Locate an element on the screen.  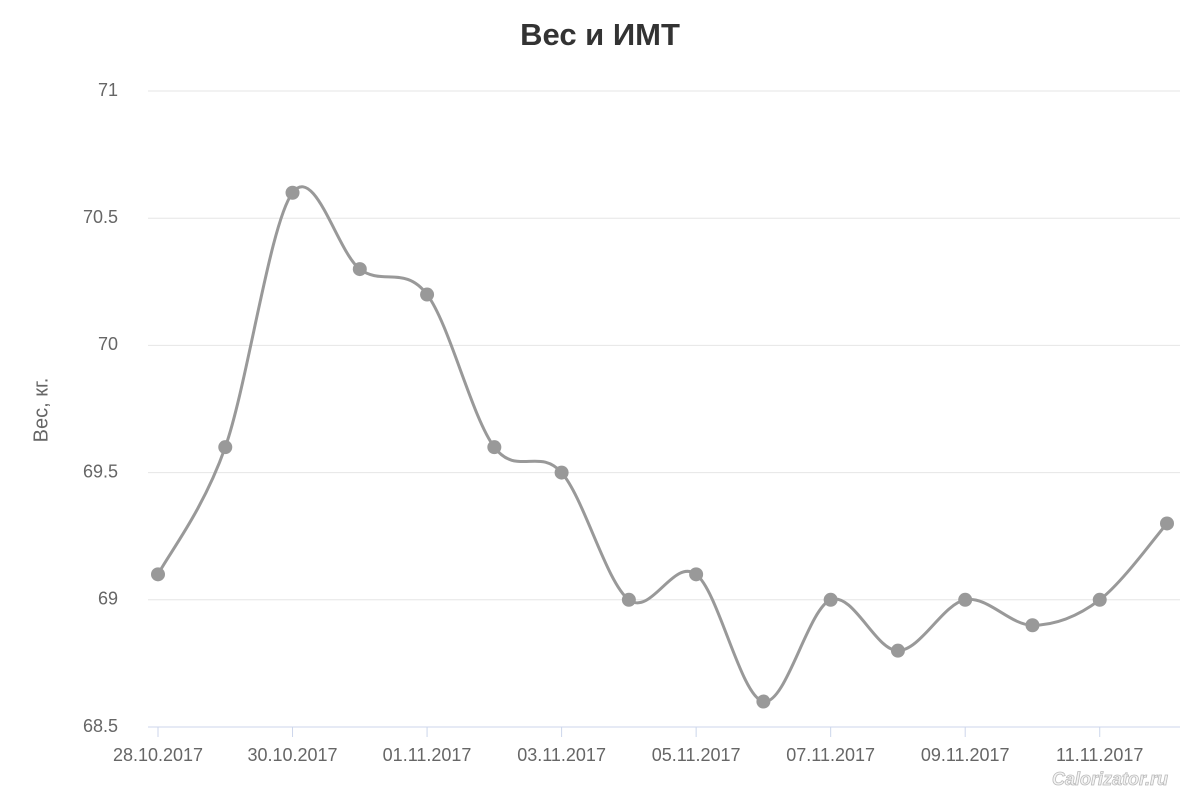
x-tick-label: 03.11.2017 is located at coordinates (561, 755).